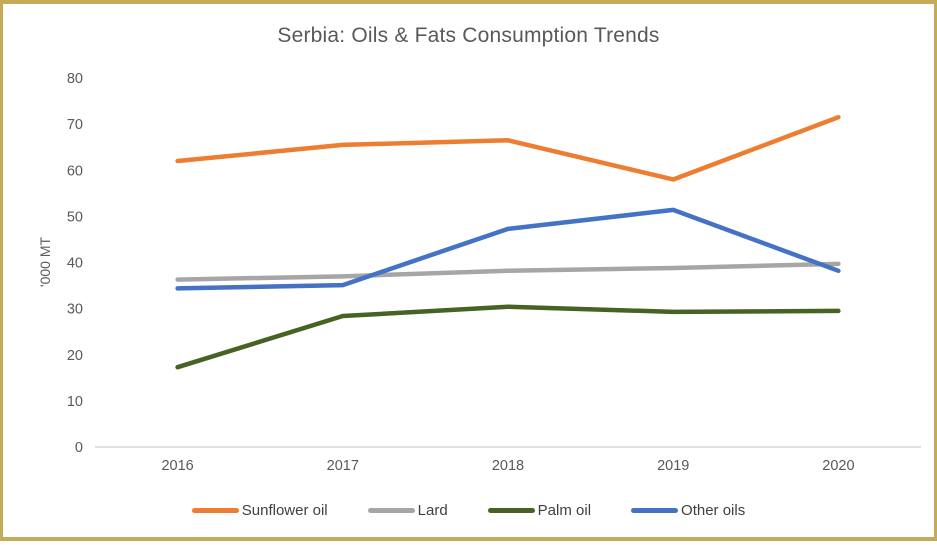 The image size is (937, 545). What do you see at coordinates (508, 249) in the screenshot?
I see `series-line-other-oils` at bounding box center [508, 249].